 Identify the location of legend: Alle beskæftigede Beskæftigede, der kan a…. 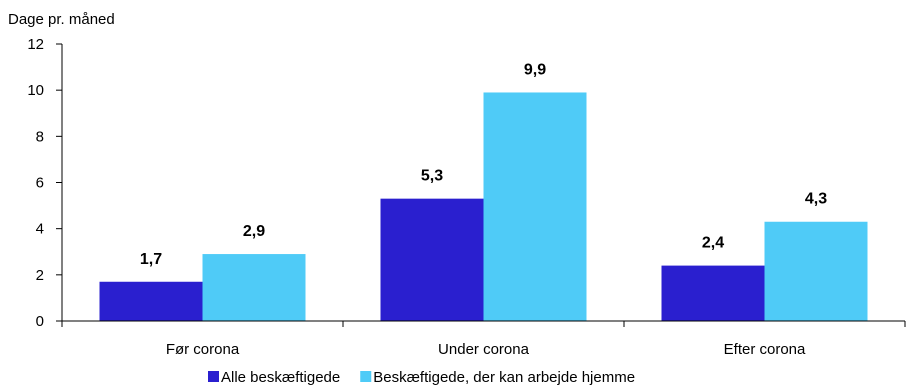
(421, 377).